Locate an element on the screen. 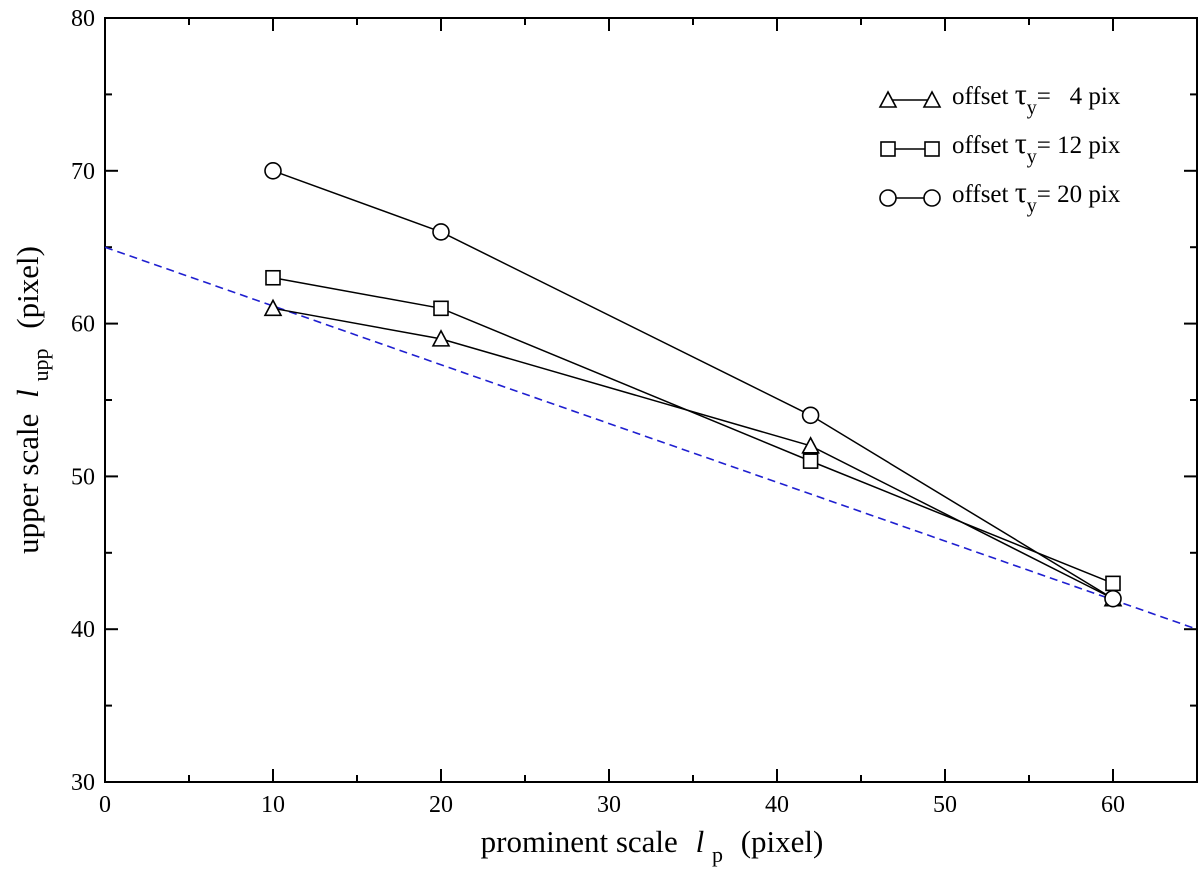 The width and height of the screenshot is (1200, 877). x-axis-label-subscript: p is located at coordinates (717, 854).